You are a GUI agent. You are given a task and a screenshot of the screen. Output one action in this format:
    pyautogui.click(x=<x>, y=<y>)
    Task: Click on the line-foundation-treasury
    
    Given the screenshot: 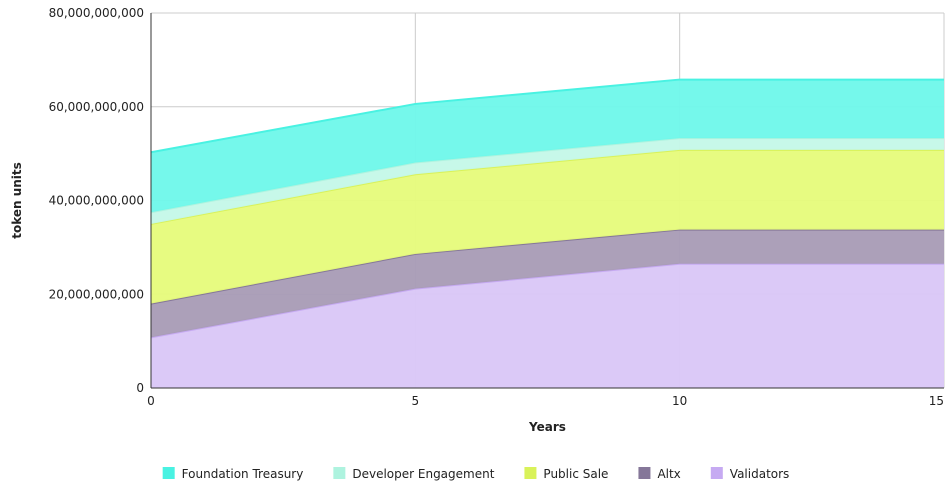 What is the action you would take?
    pyautogui.click(x=547, y=116)
    